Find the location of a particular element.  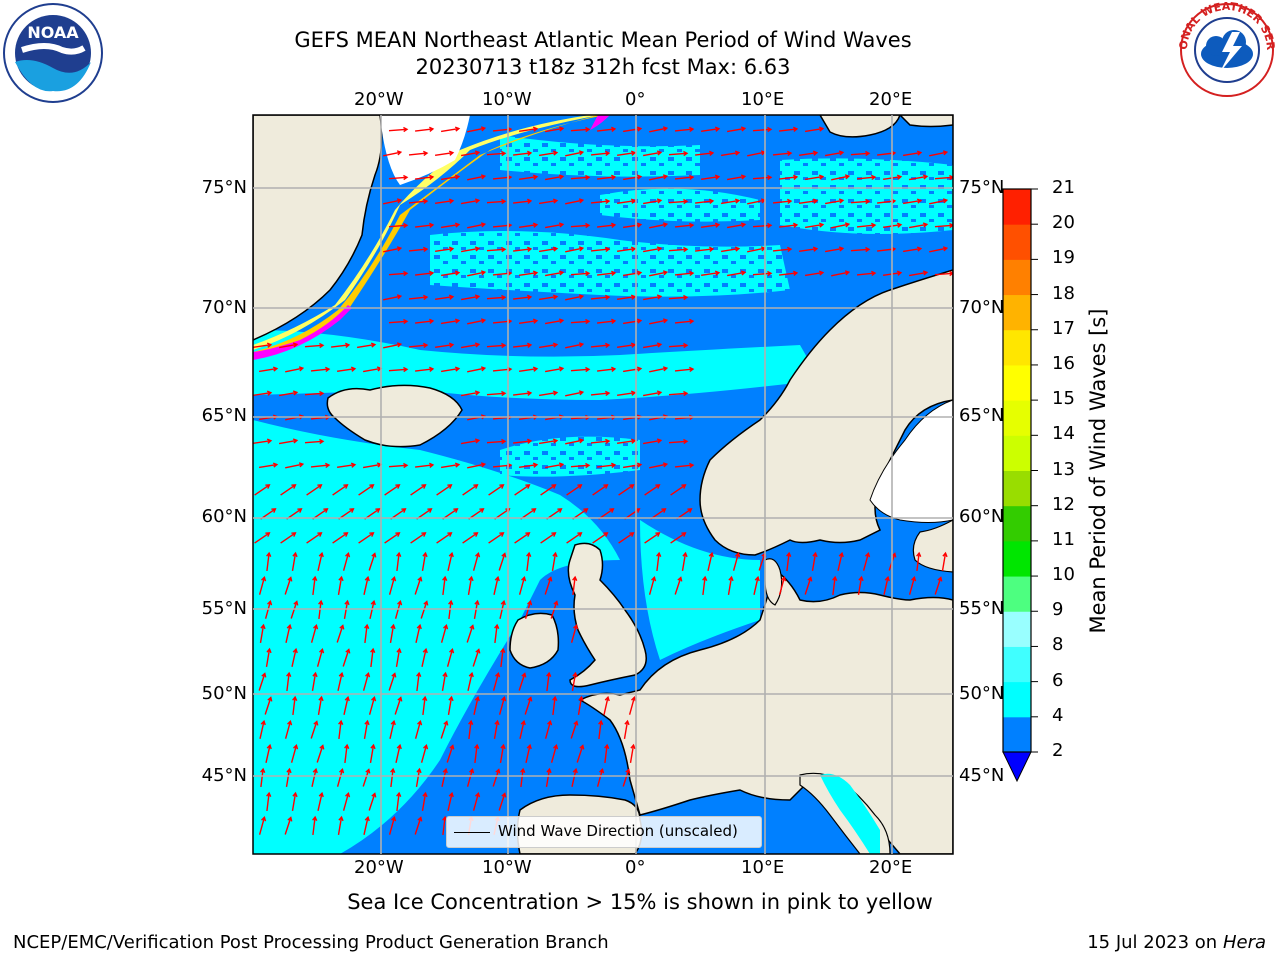

map-legend: Wind Wave Direction (unscaled) is located at coordinates (604, 832).